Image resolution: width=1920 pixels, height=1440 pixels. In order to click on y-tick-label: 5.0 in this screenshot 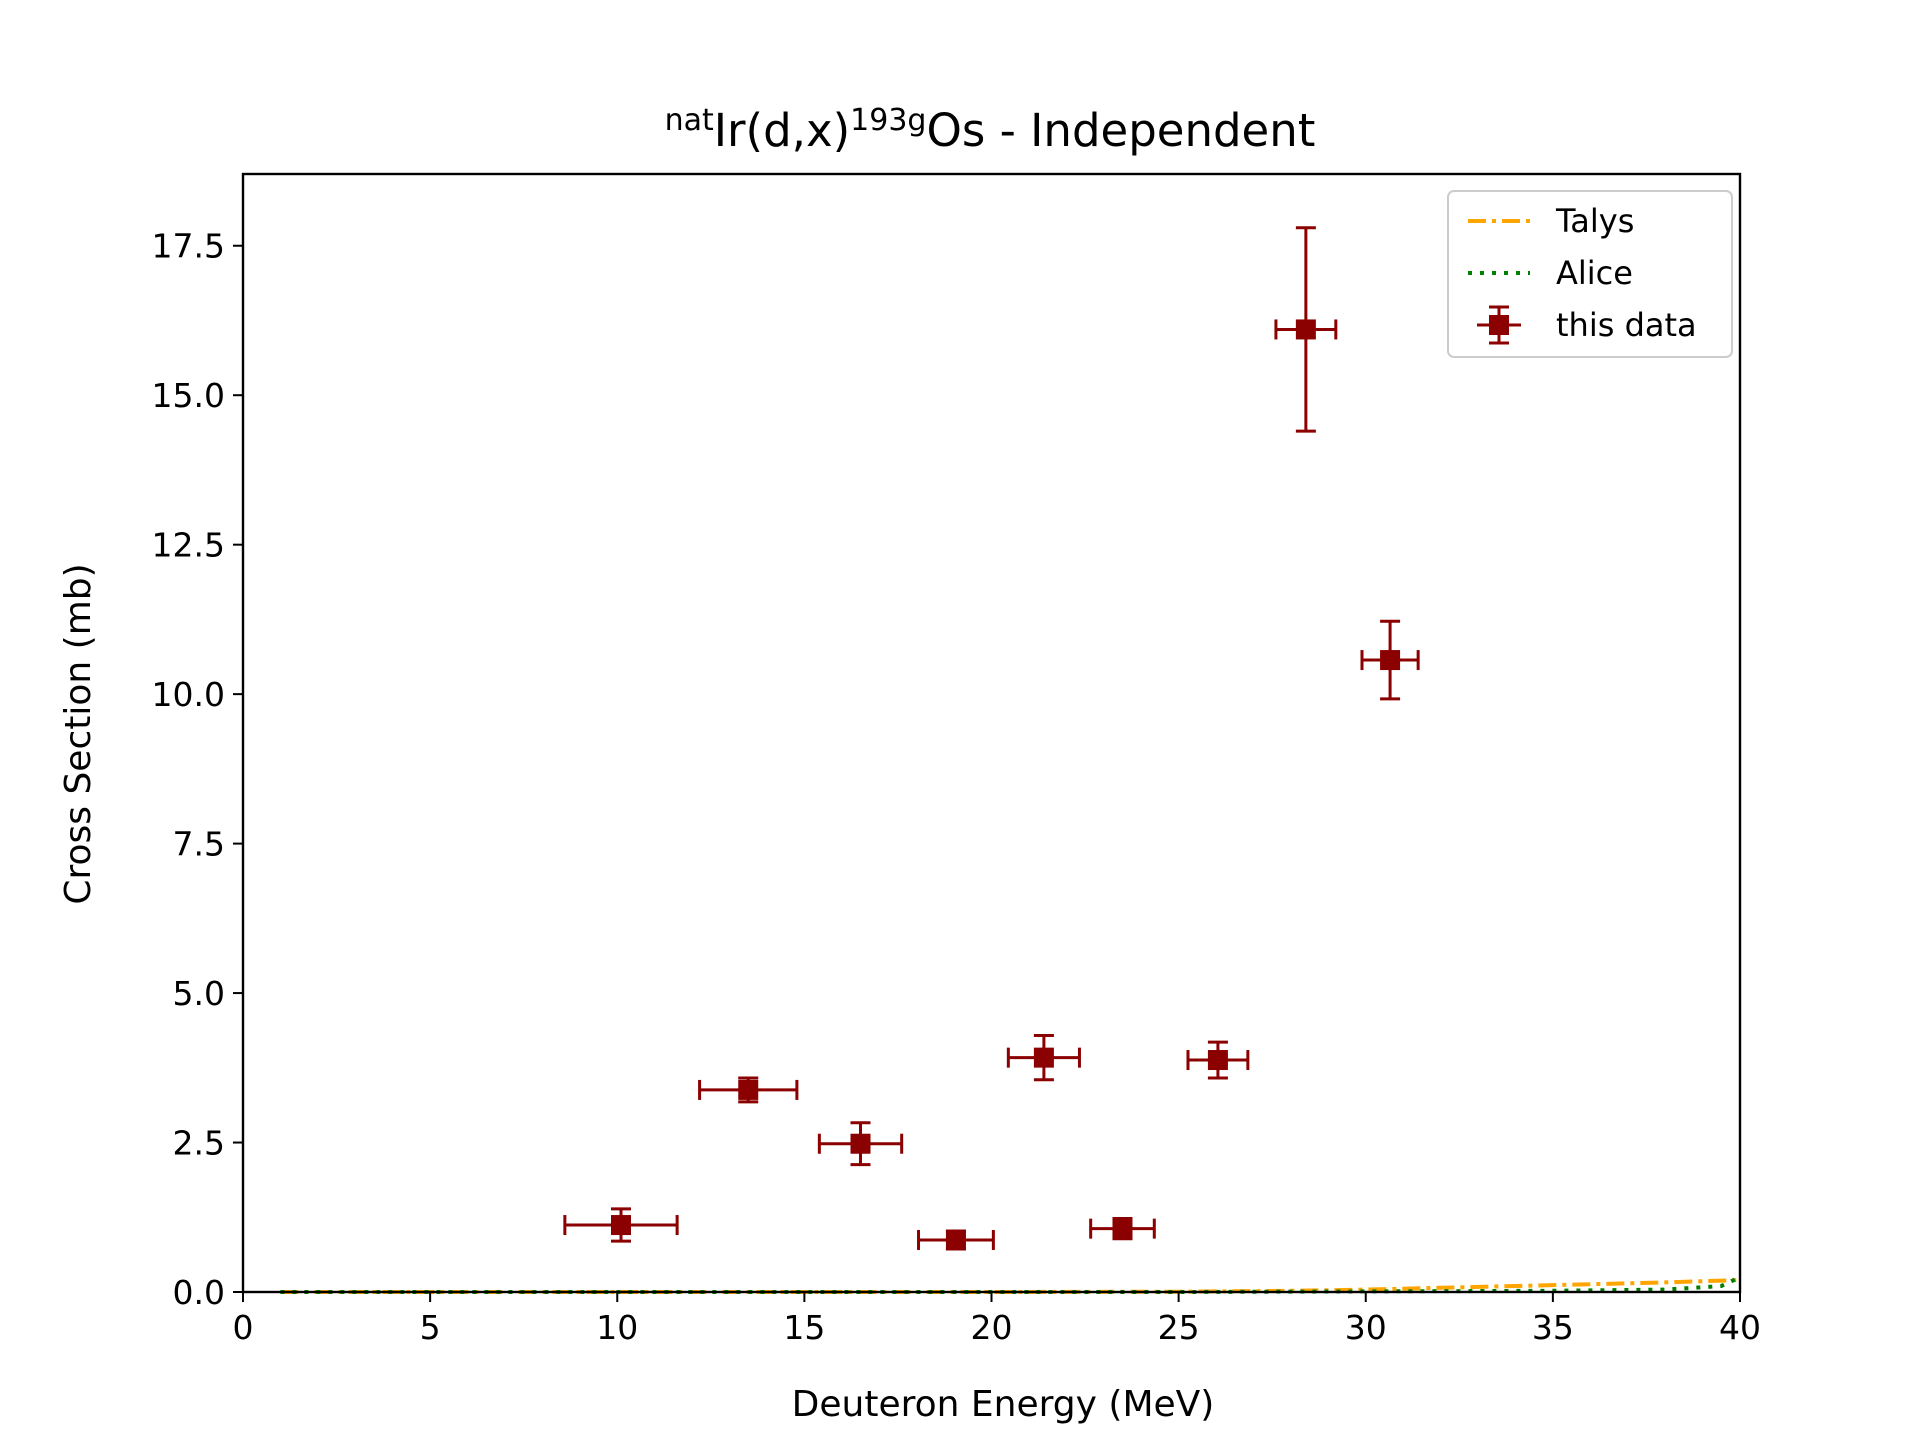, I will do `click(199, 993)`.